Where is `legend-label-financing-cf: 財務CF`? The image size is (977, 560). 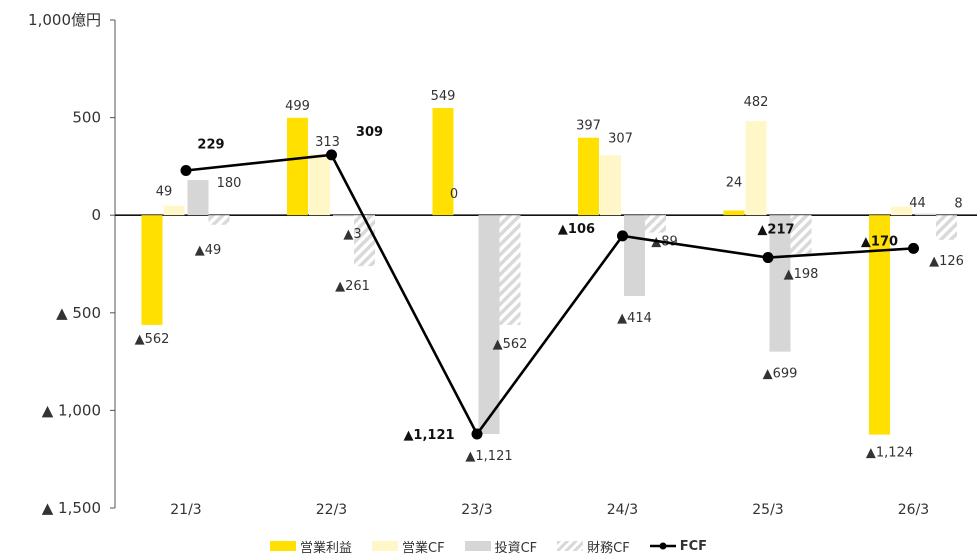 legend-label-financing-cf: 財務CF is located at coordinates (608, 548).